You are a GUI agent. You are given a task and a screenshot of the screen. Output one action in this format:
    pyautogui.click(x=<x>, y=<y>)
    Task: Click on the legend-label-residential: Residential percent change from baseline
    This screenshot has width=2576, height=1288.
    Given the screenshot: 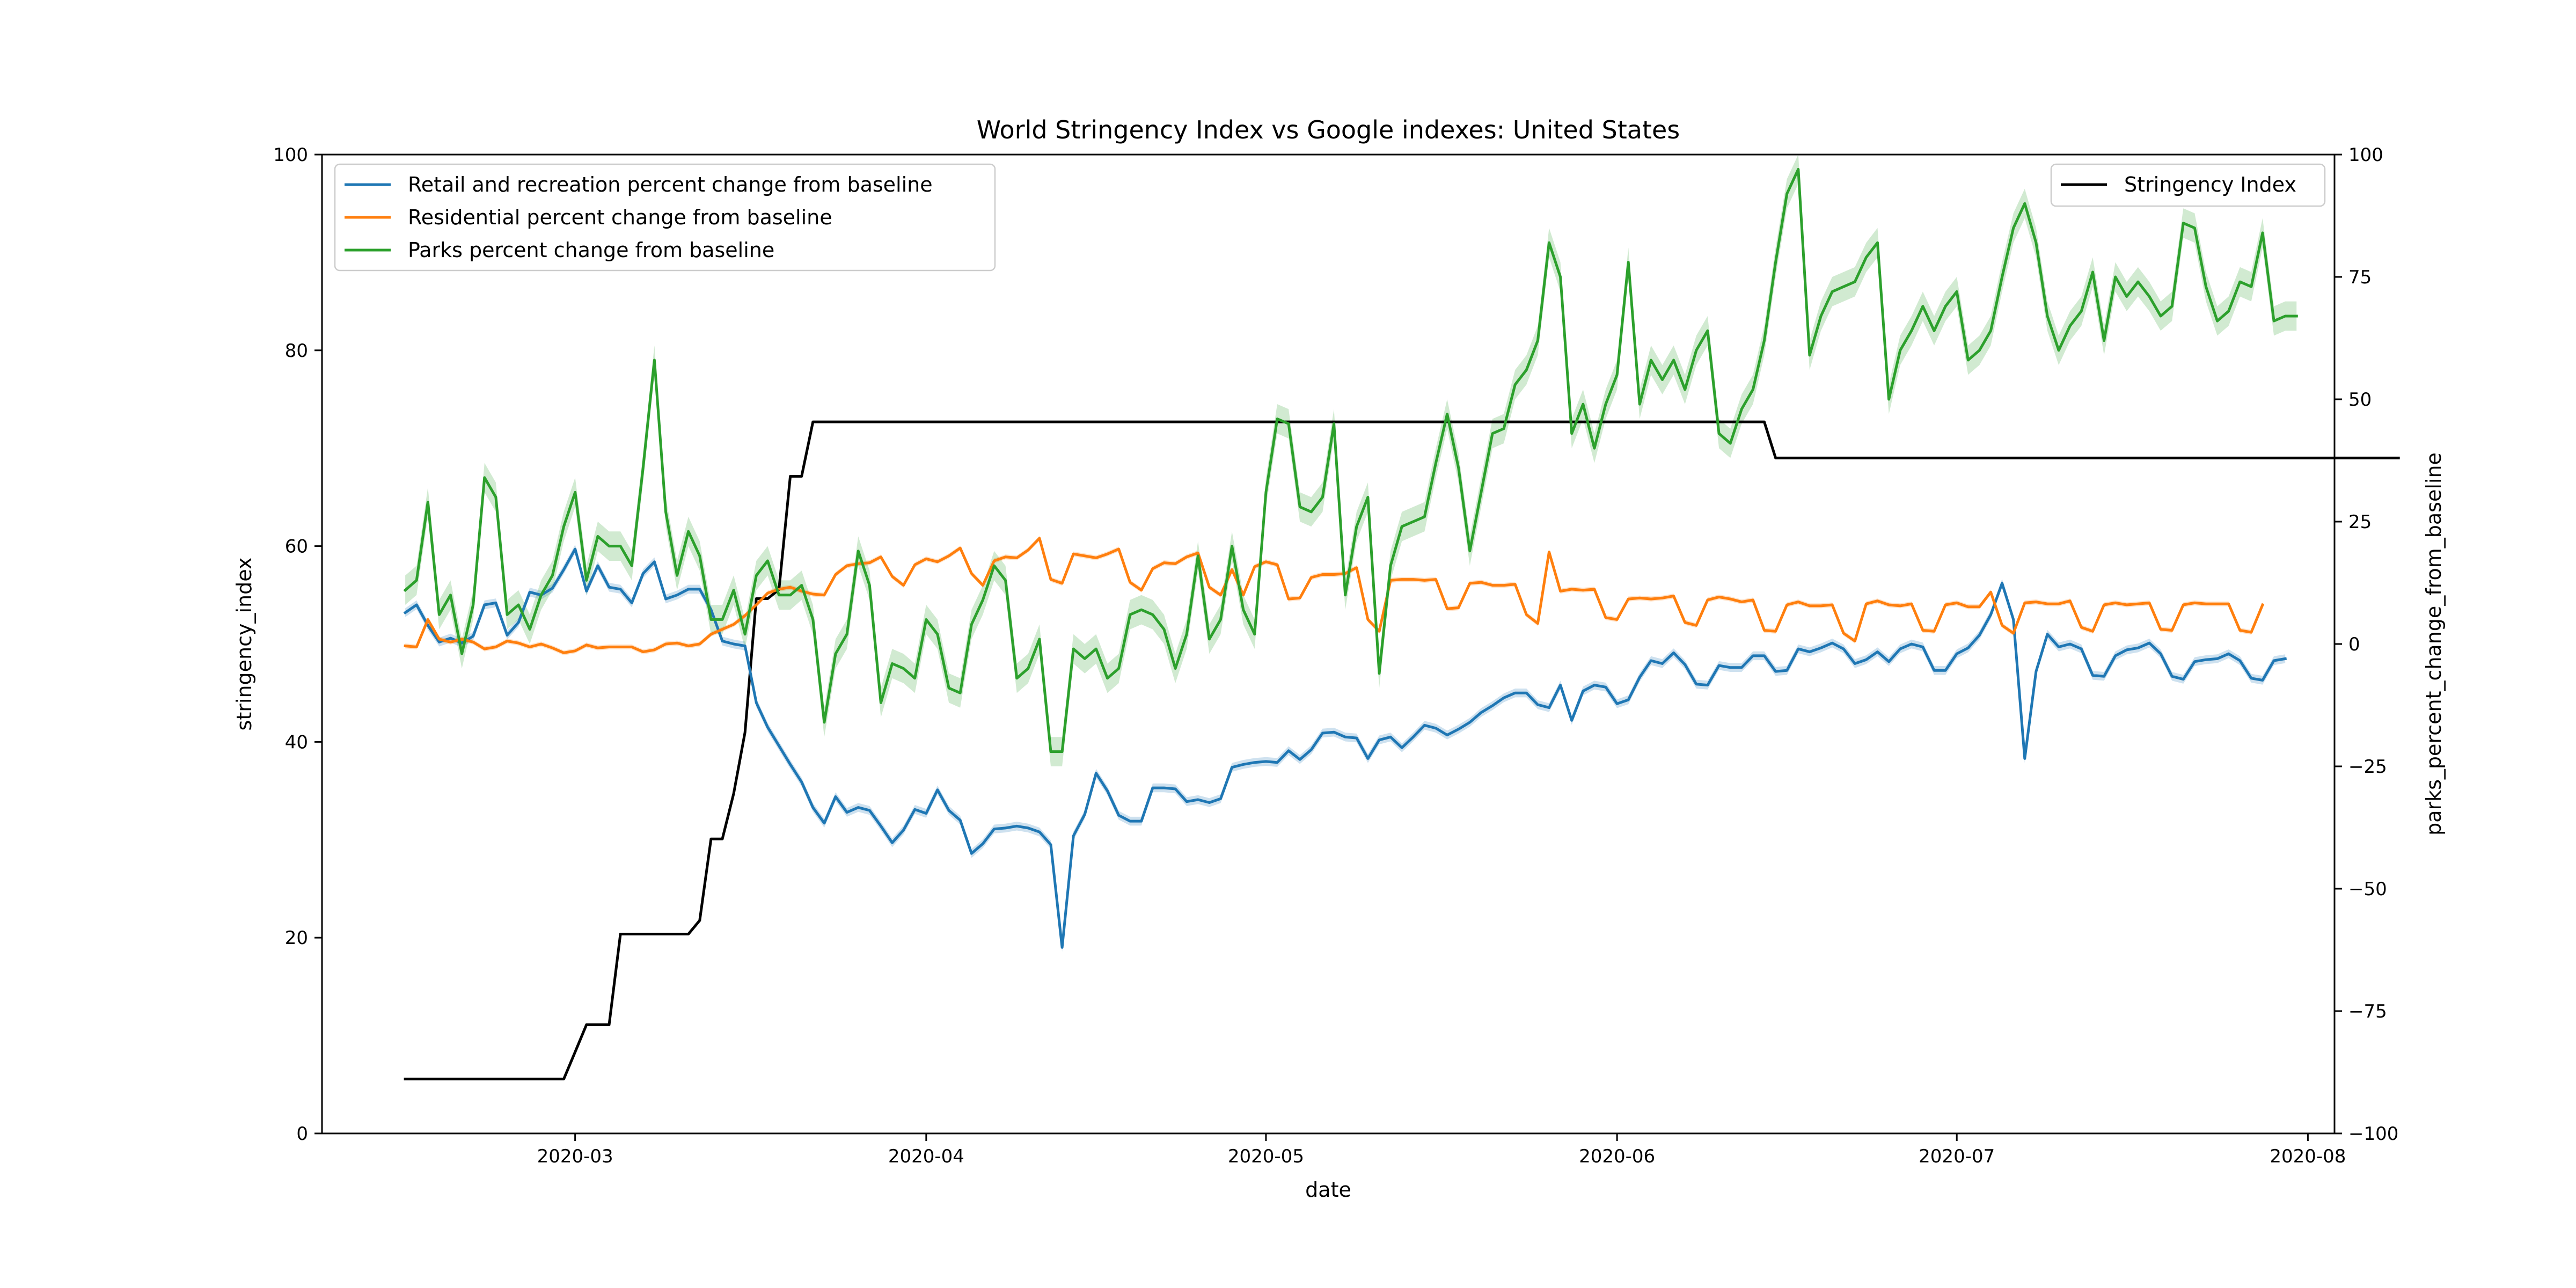 What is the action you would take?
    pyautogui.click(x=620, y=217)
    